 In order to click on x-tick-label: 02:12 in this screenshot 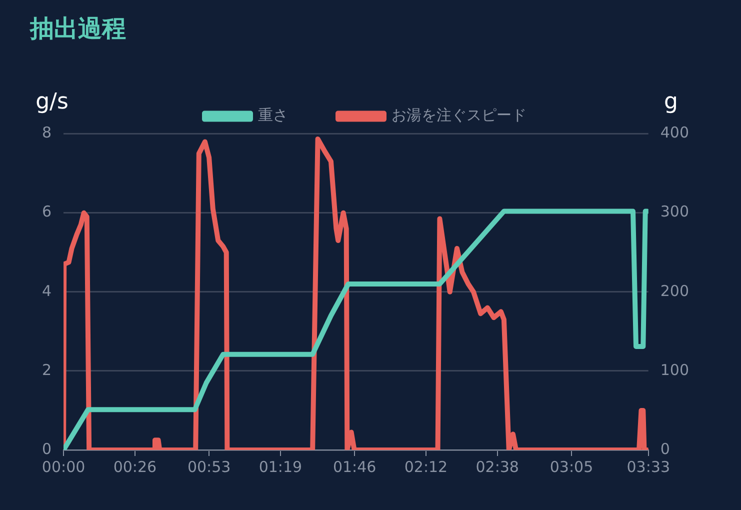, I will do `click(426, 467)`.